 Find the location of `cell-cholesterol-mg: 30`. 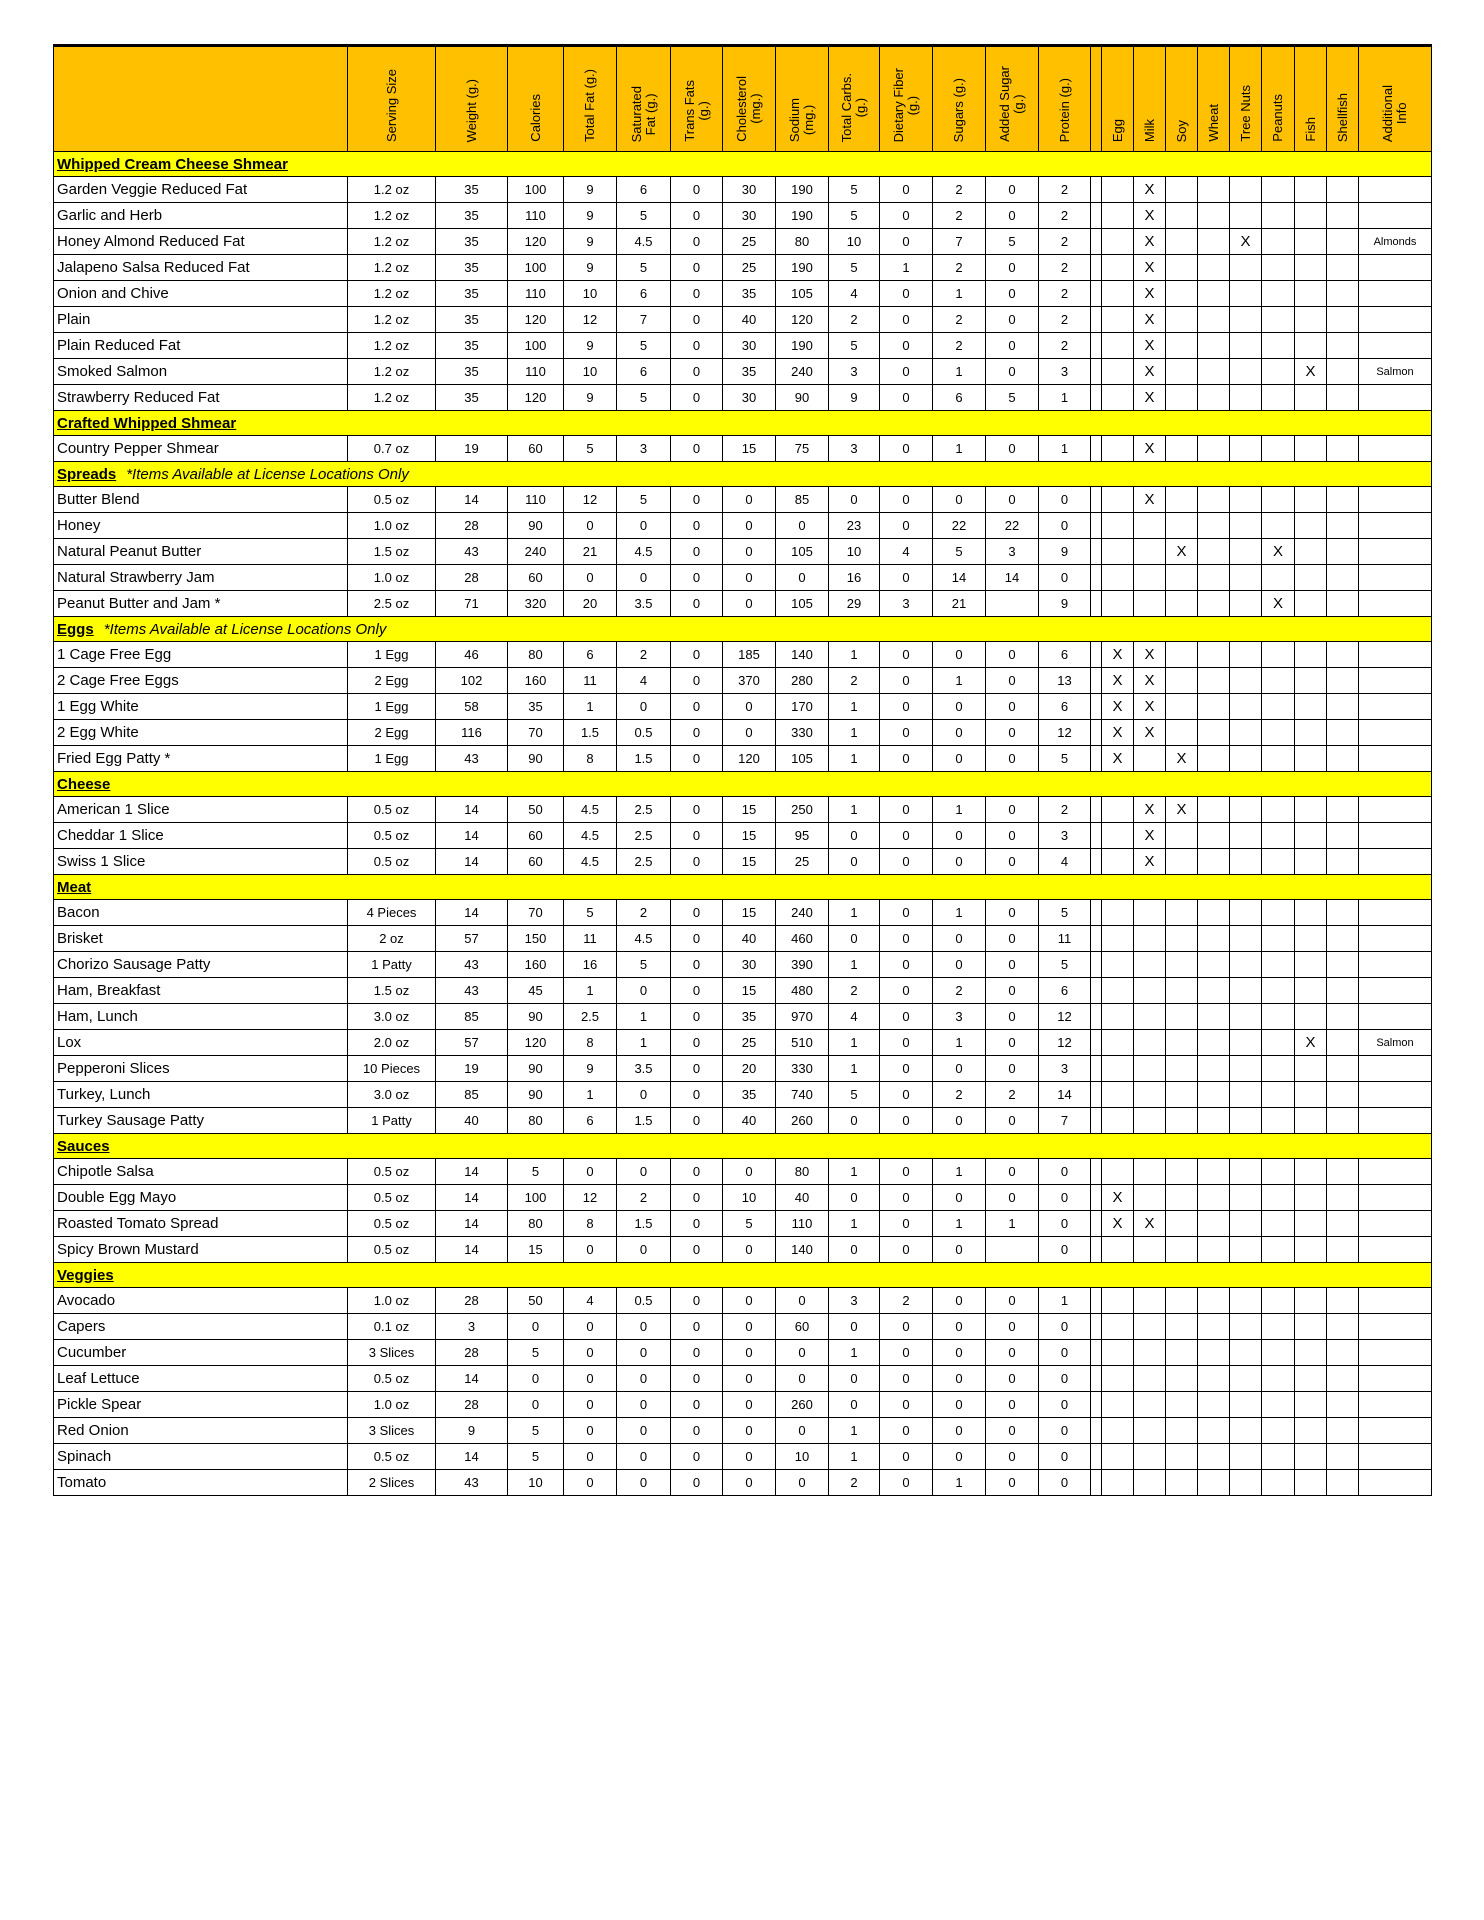

cell-cholesterol-mg: 30 is located at coordinates (749, 215).